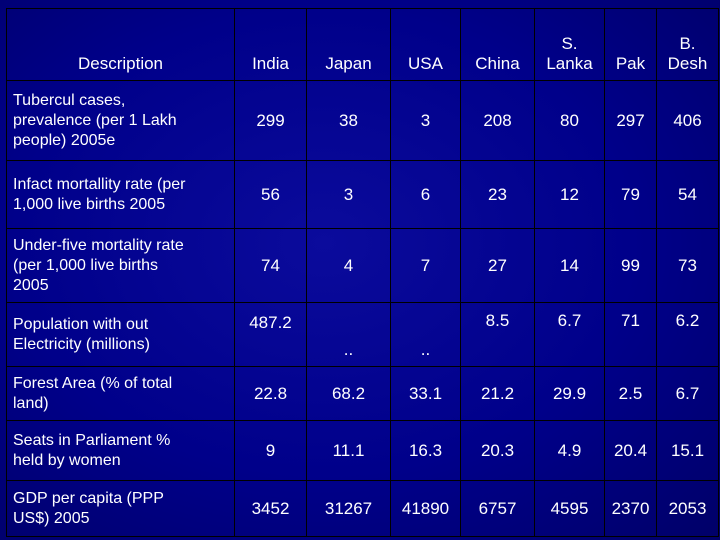 Image resolution: width=720 pixels, height=540 pixels. What do you see at coordinates (270, 44) in the screenshot?
I see `column-header-india: India` at bounding box center [270, 44].